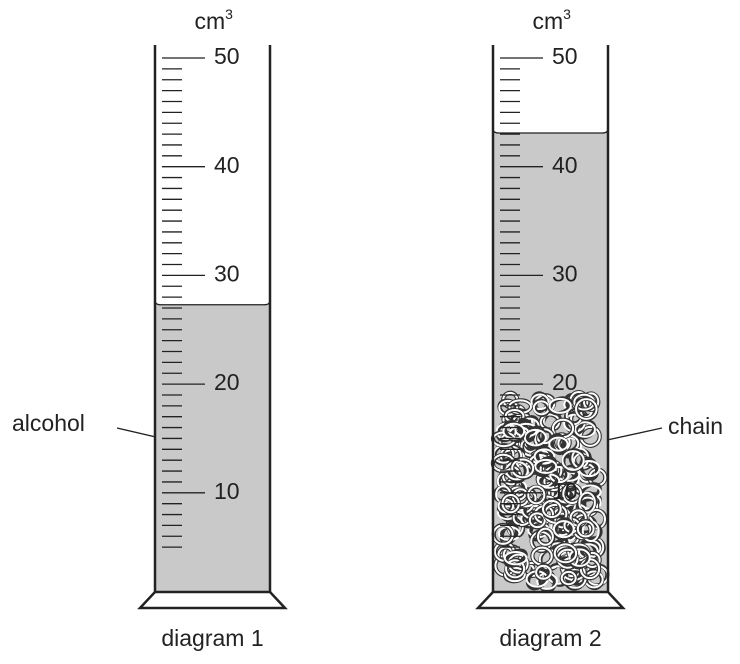 Image resolution: width=740 pixels, height=664 pixels. I want to click on liquid, so click(212, 446).